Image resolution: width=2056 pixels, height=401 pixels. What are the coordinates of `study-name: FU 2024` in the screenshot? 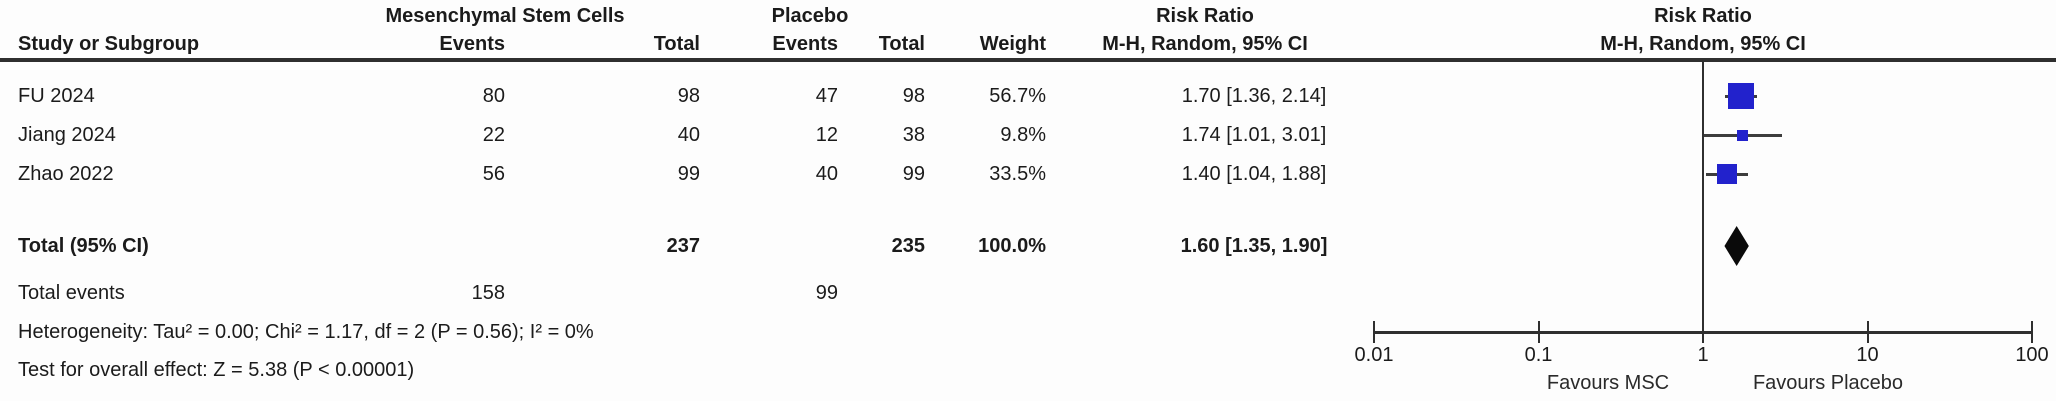 It's located at (56, 96).